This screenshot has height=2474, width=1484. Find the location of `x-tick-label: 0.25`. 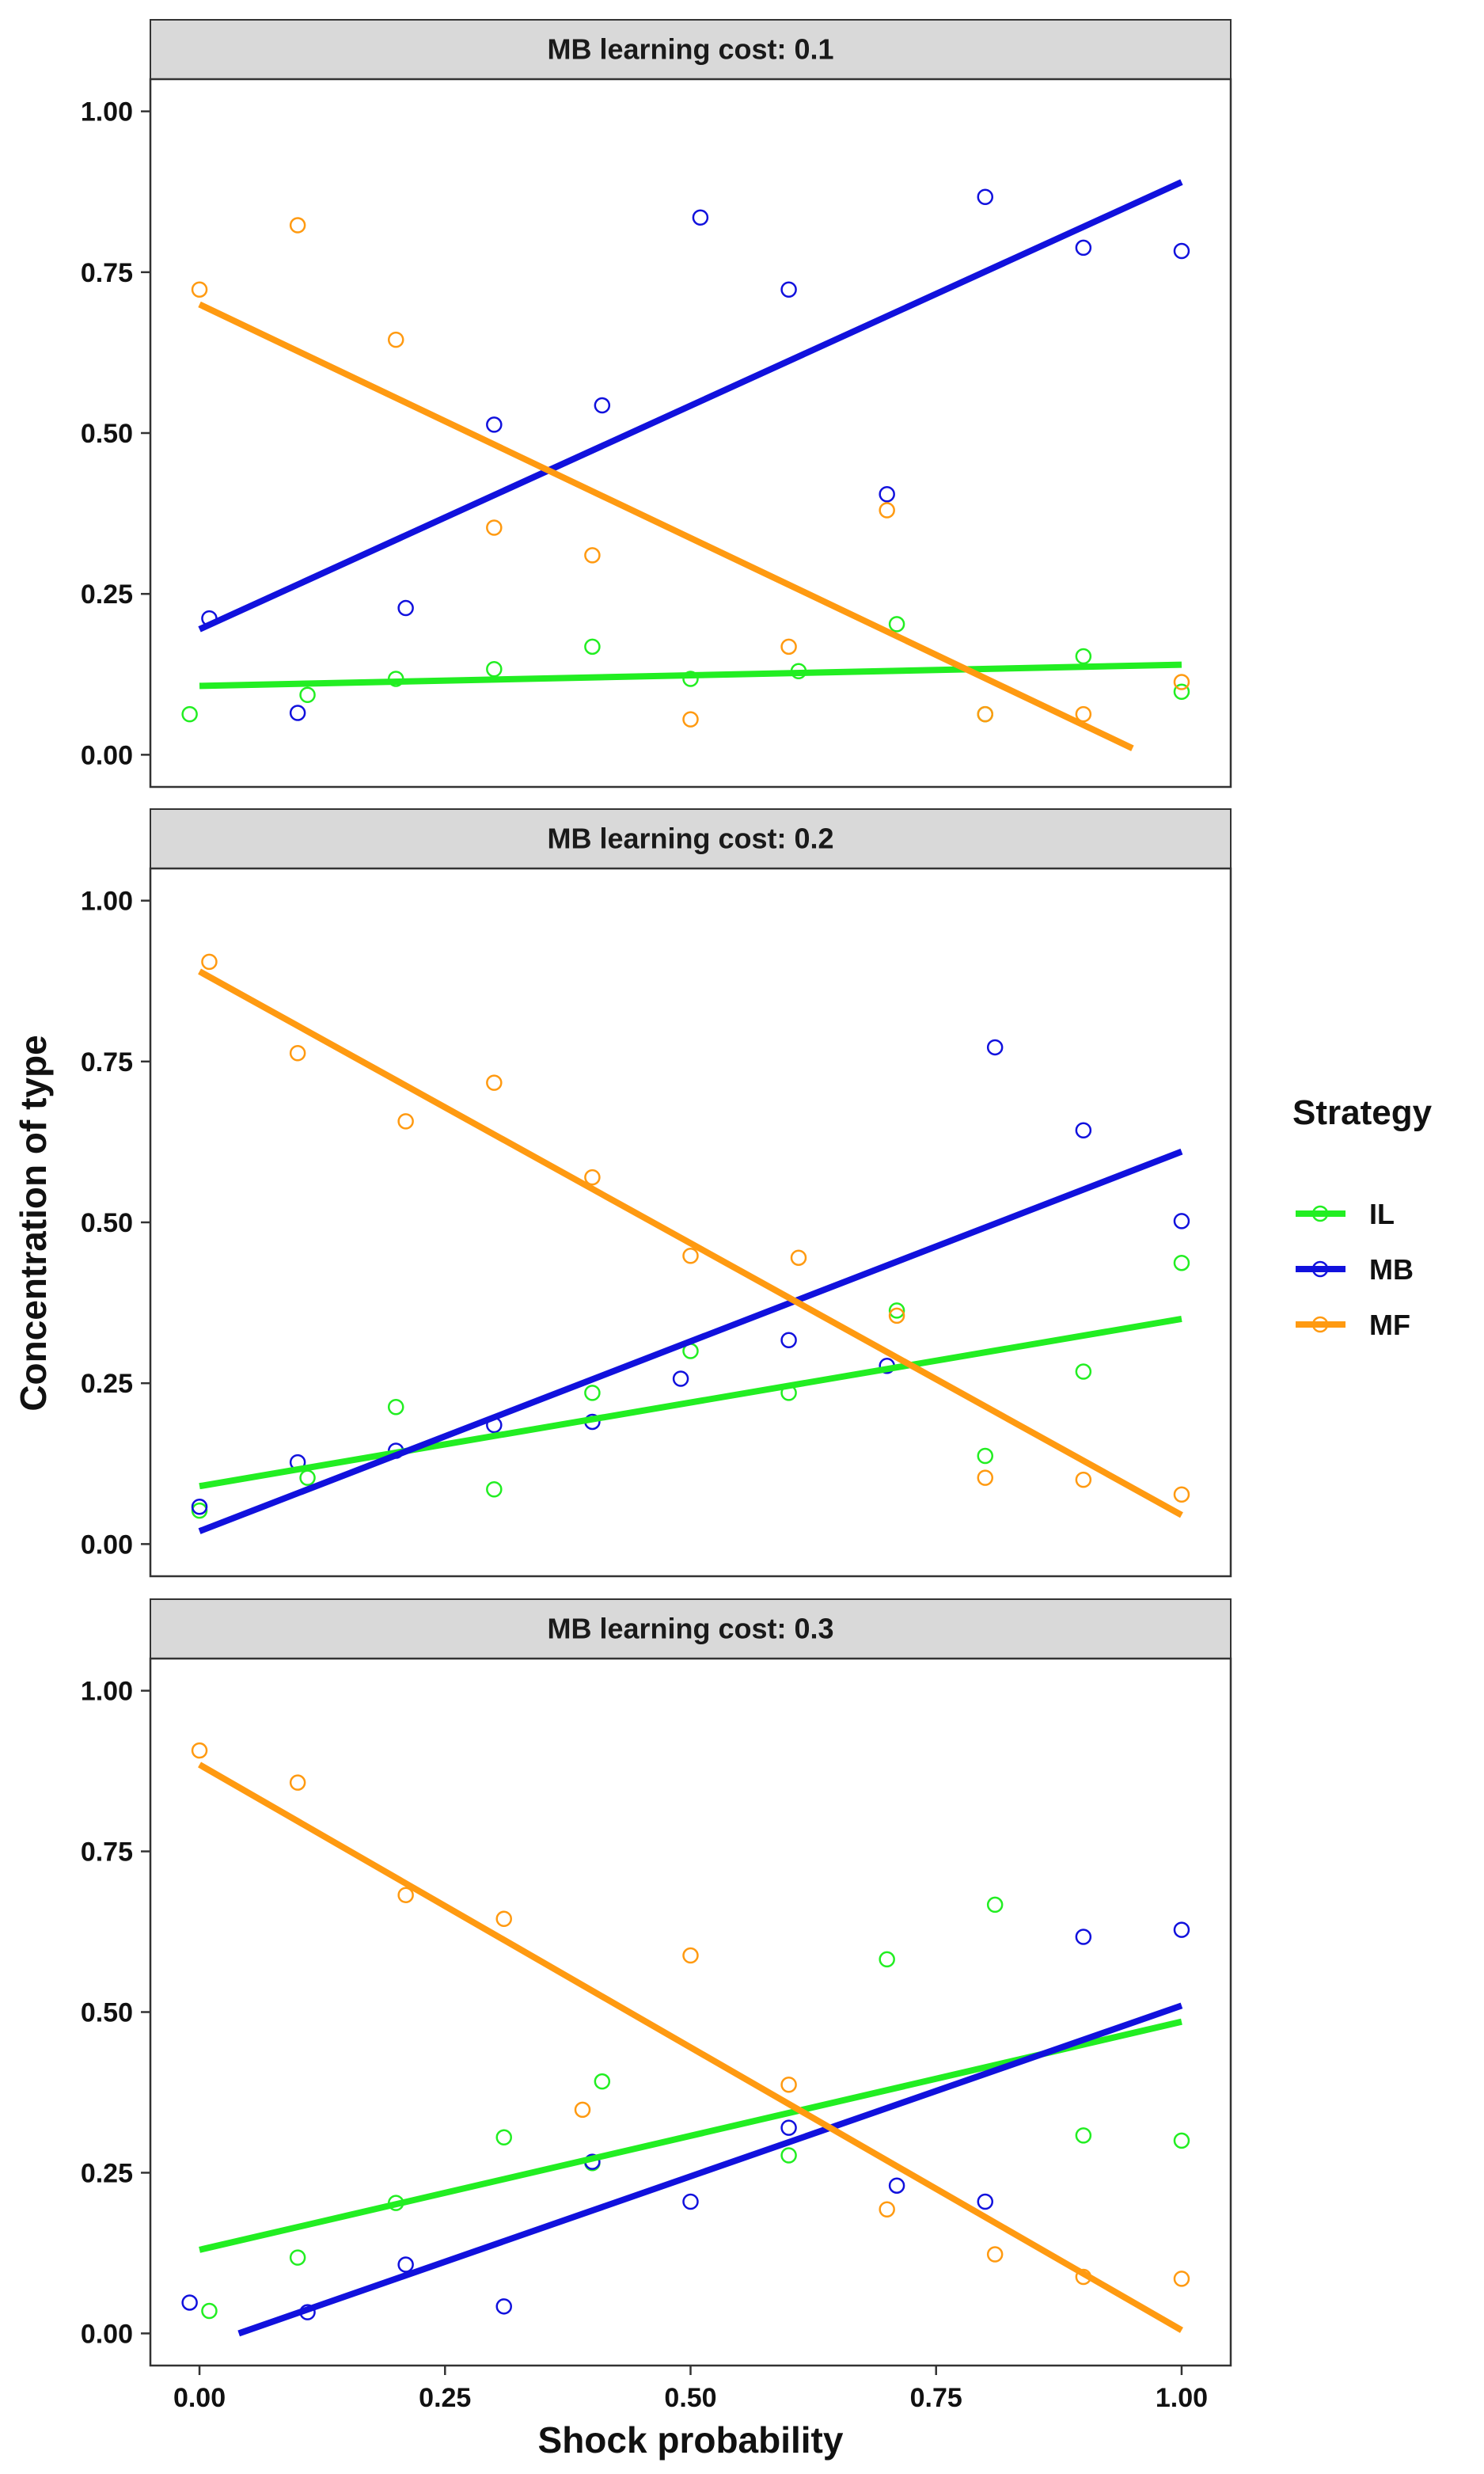

x-tick-label: 0.25 is located at coordinates (445, 2398).